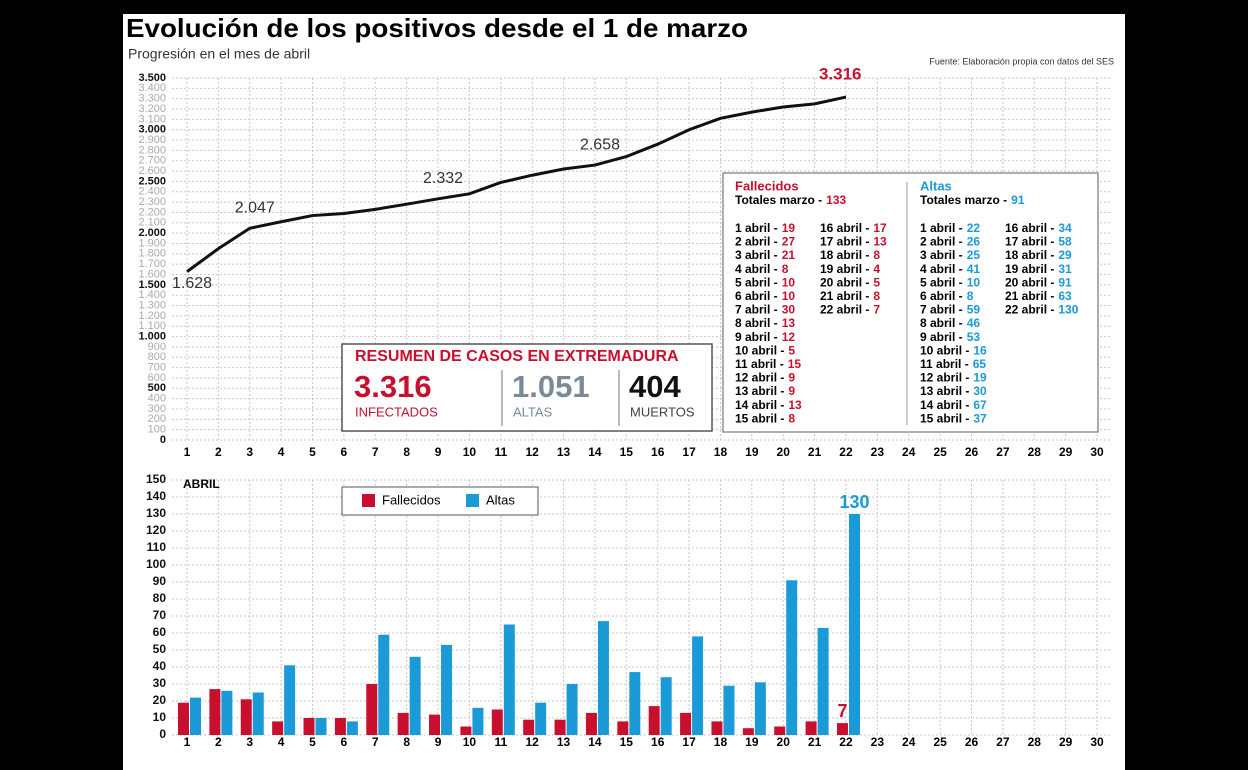  Describe the element at coordinates (1018, 200) in the screenshot. I see `totals-value: 91` at that location.